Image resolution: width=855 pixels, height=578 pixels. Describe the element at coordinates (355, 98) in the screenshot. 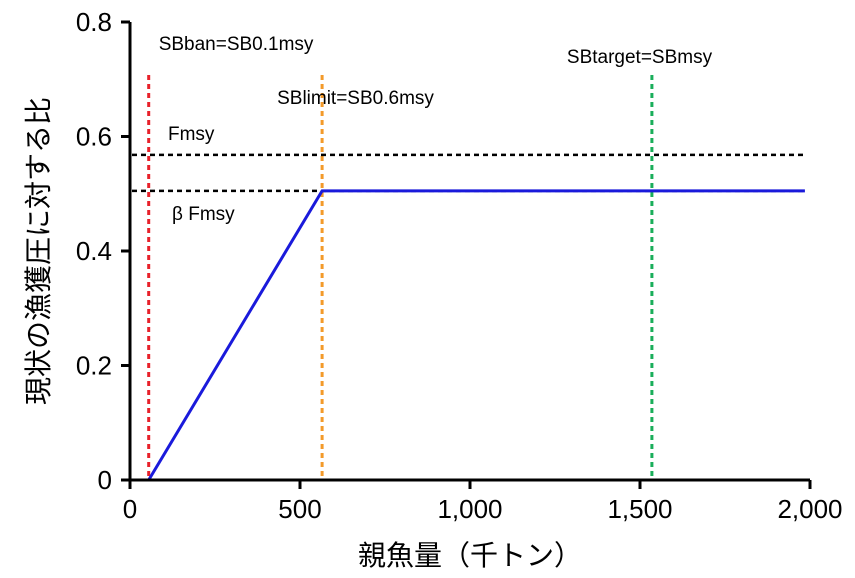

I see `ref-line-label: SBlimit=SB0.6msy` at that location.